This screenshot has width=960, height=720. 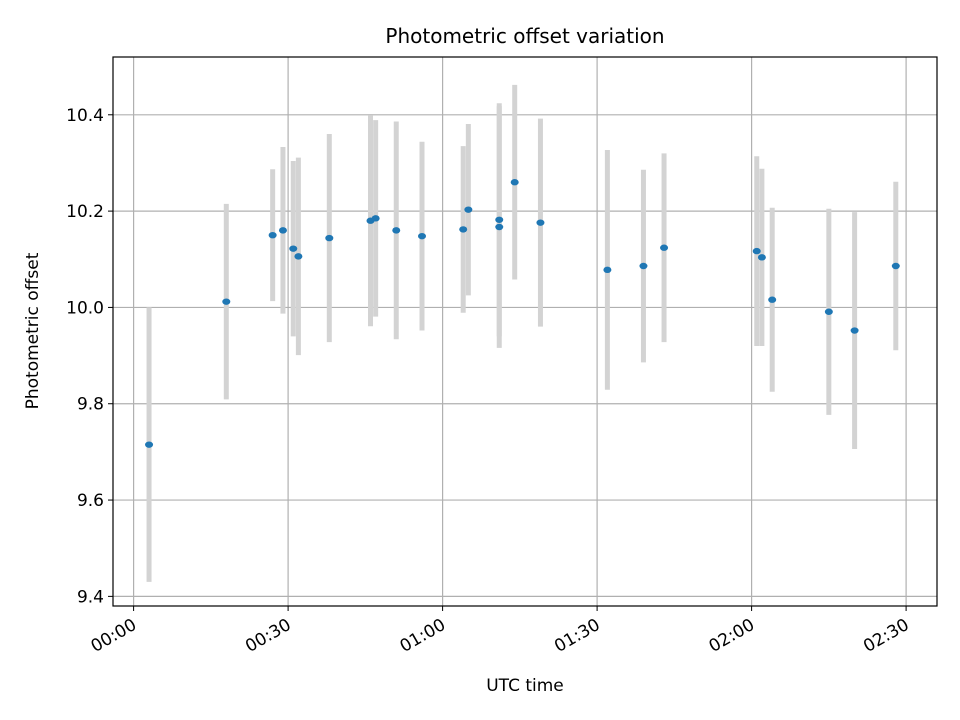 I want to click on x-tick-label: 02:00, so click(x=732, y=636).